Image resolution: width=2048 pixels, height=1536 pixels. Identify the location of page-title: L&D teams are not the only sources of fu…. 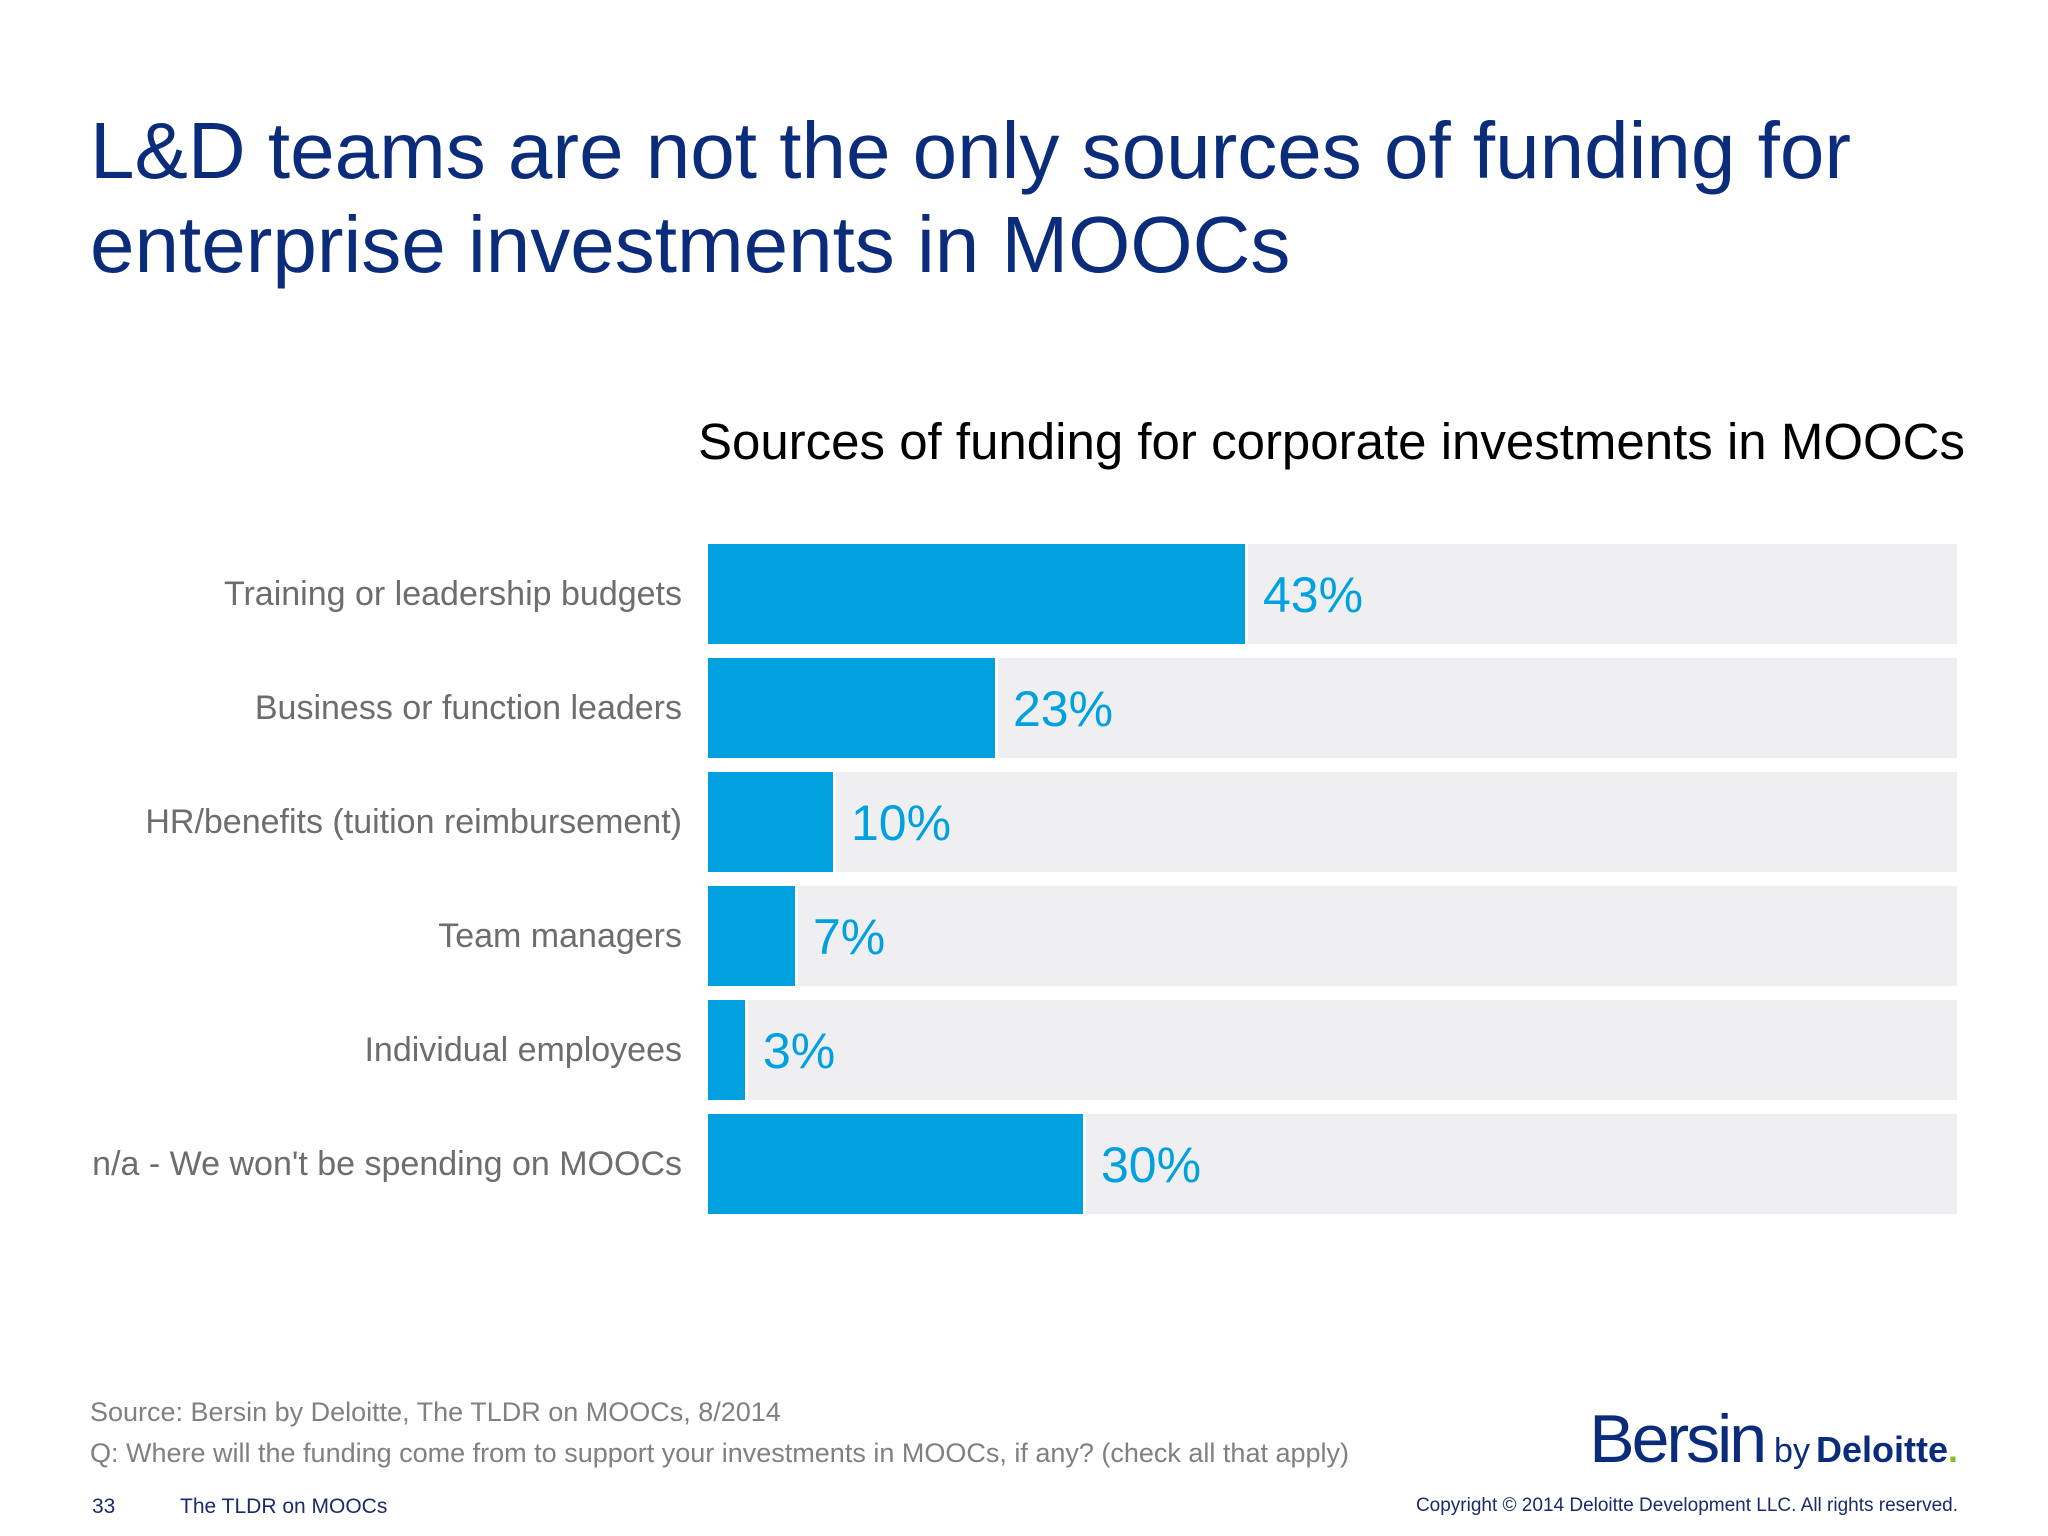
(970, 197).